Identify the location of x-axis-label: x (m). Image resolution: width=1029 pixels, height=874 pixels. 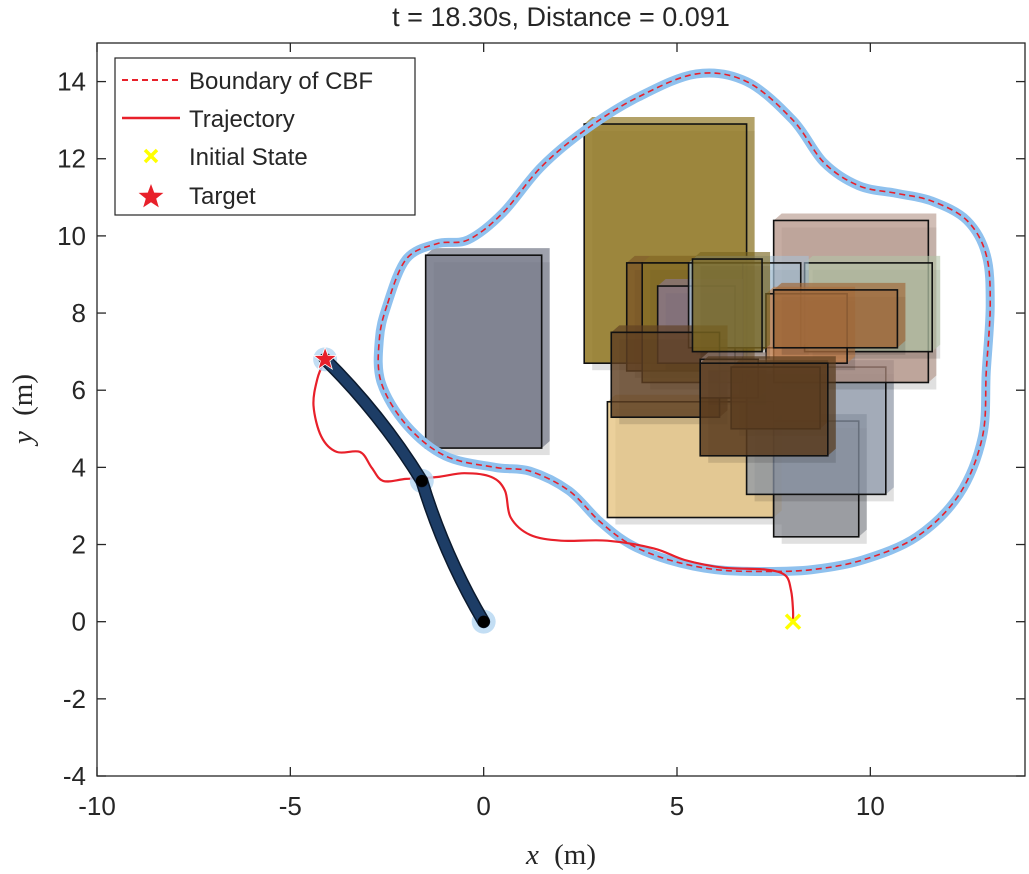
(560, 855).